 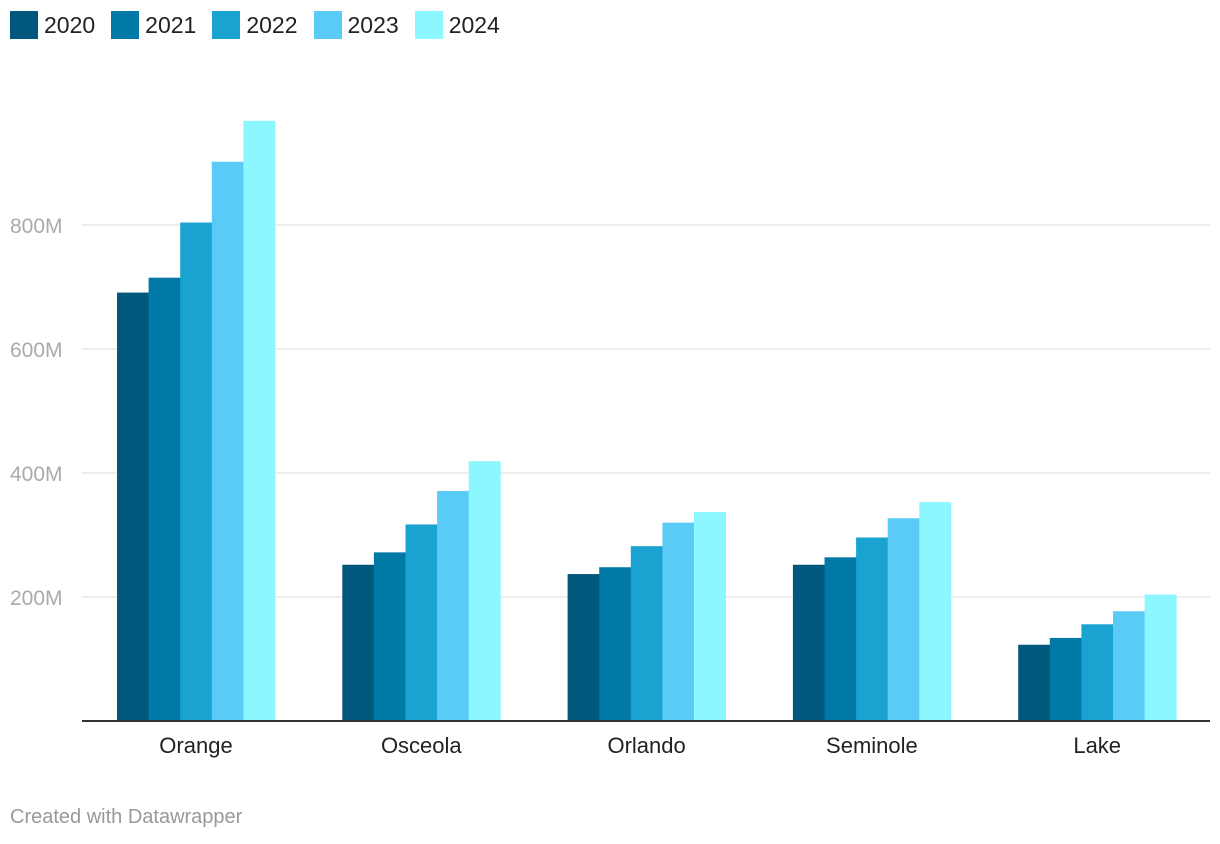 I want to click on legend-swatch-2021, so click(x=125, y=25).